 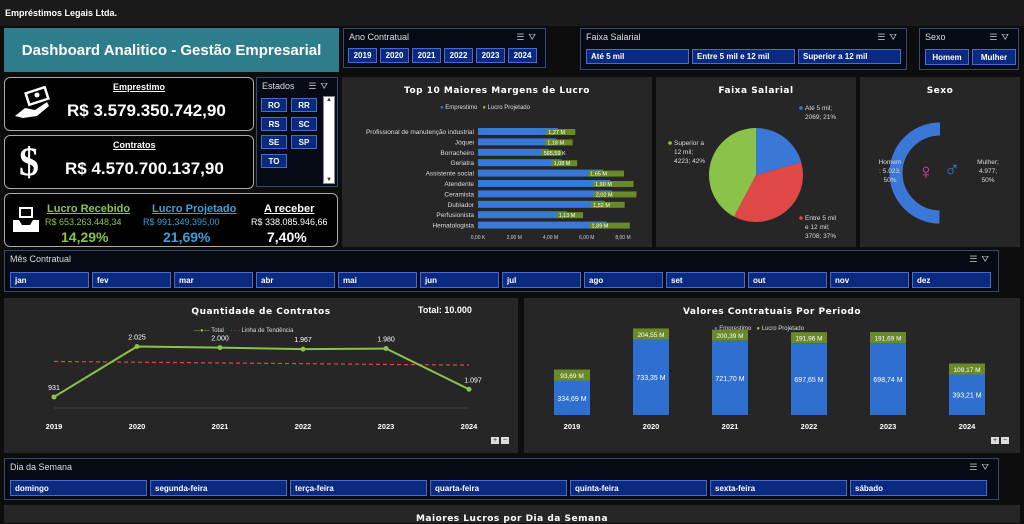 I want to click on mes-button-jan: jan, so click(x=49, y=280).